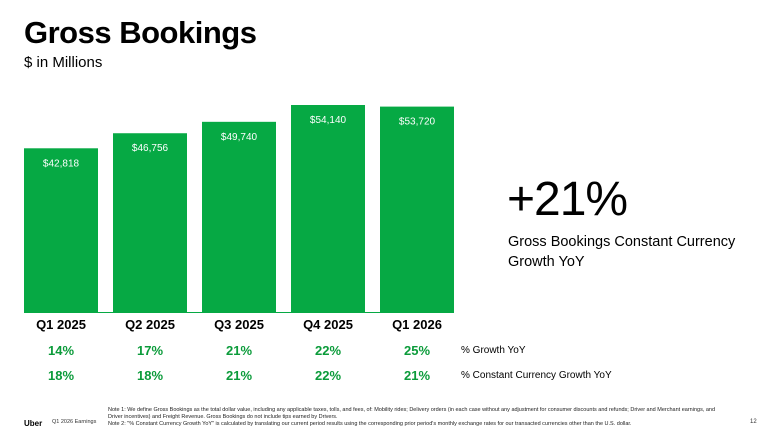 The image size is (780, 437). What do you see at coordinates (536, 375) in the screenshot?
I see `cc-growth-yoy-row-label: % Constant Currency Growth YoY` at bounding box center [536, 375].